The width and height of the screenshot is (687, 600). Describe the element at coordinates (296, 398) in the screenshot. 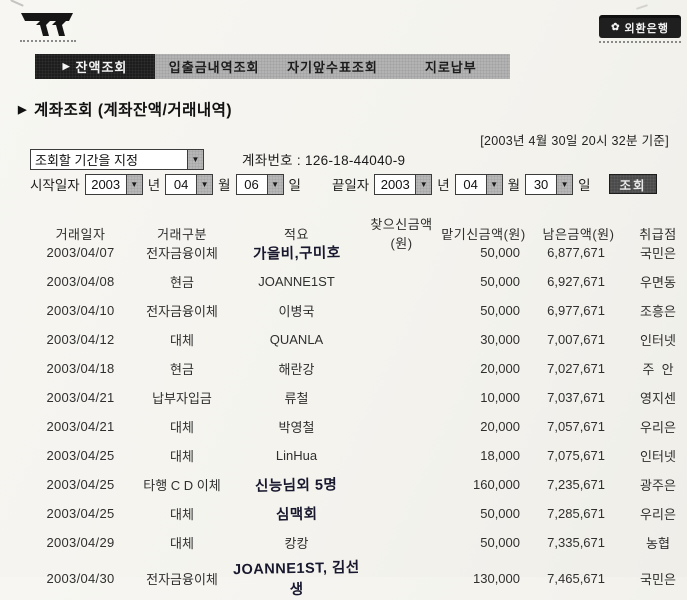

I see `cell-memo: 류철` at that location.